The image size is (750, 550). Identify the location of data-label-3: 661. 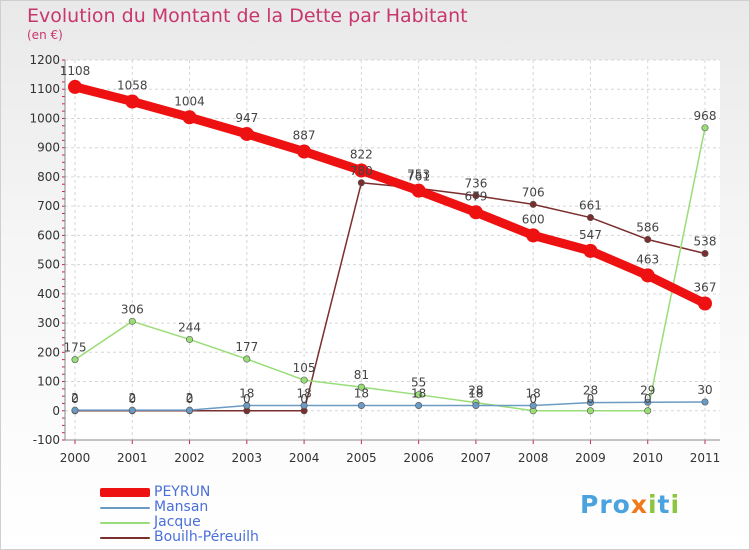
(590, 206).